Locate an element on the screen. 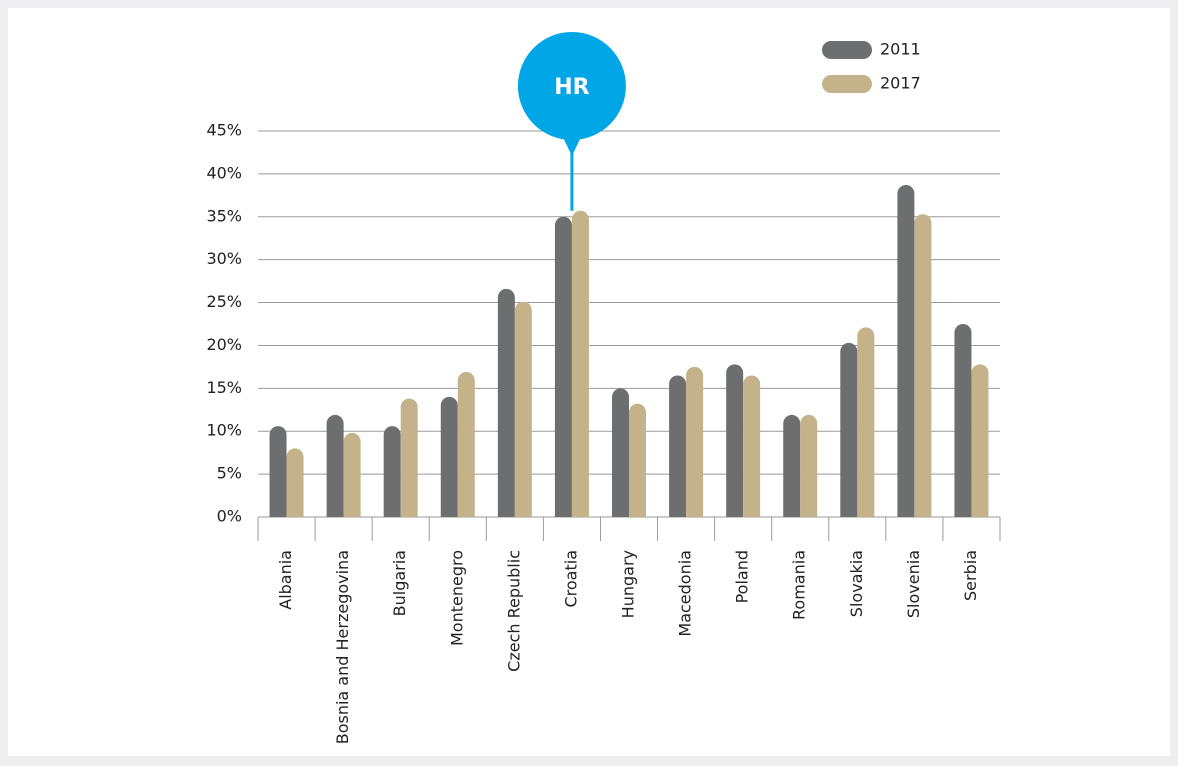  x-tick-label: Czech Republic is located at coordinates (513, 611).